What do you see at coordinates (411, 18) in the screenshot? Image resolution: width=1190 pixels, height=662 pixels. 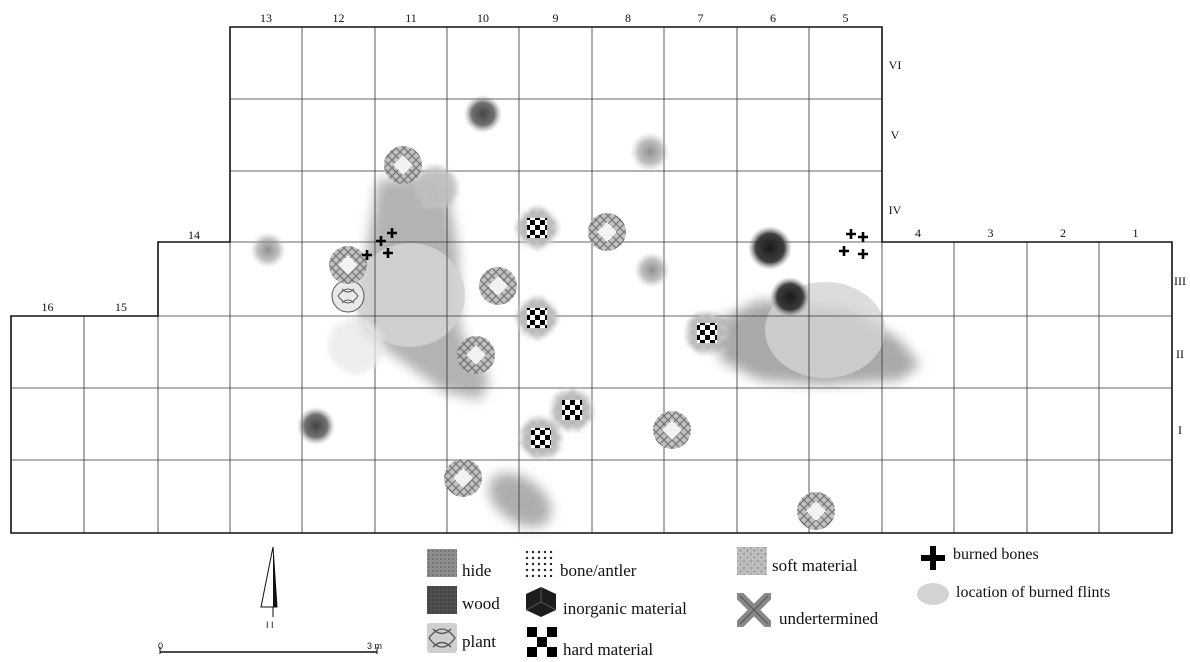 I see `column-label: 11` at bounding box center [411, 18].